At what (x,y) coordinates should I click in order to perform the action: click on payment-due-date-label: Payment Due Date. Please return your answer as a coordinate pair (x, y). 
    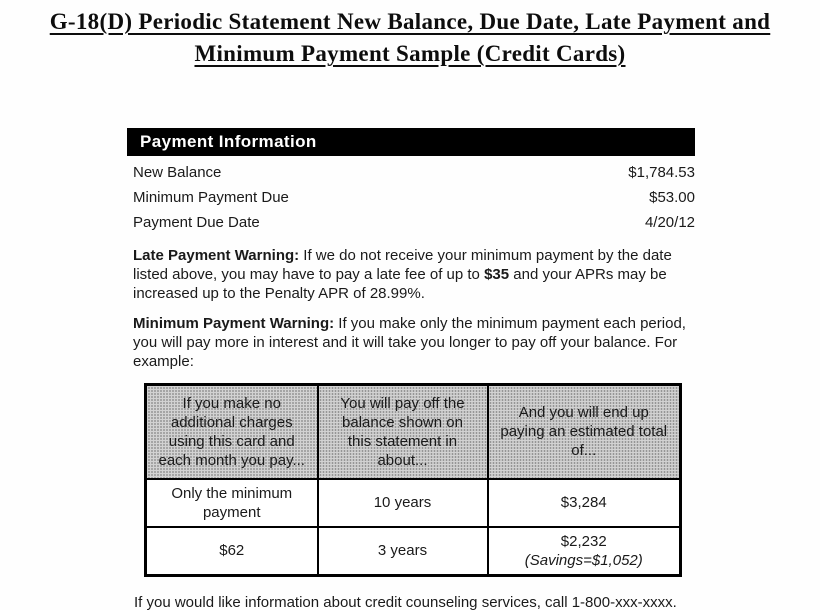
    Looking at the image, I should click on (196, 222).